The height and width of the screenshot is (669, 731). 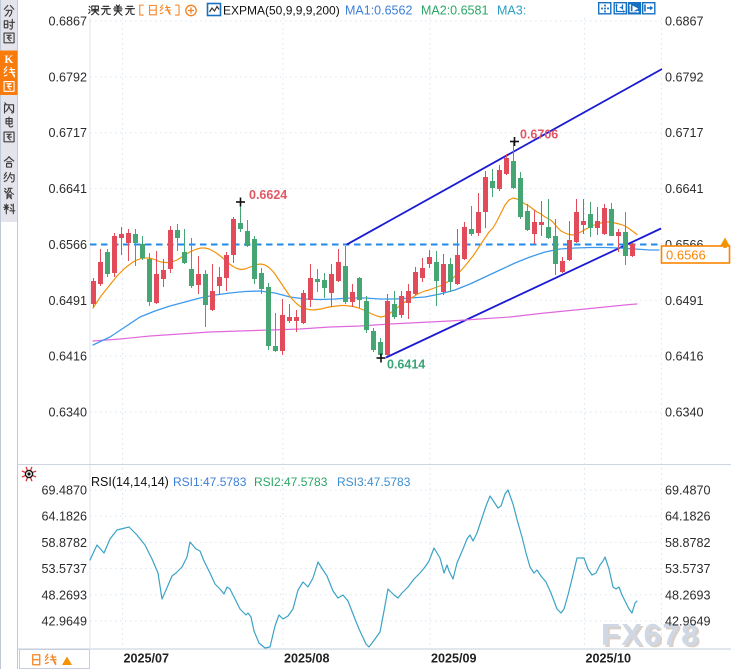 I want to click on svg-text: MA1:0.6562, so click(x=378, y=11).